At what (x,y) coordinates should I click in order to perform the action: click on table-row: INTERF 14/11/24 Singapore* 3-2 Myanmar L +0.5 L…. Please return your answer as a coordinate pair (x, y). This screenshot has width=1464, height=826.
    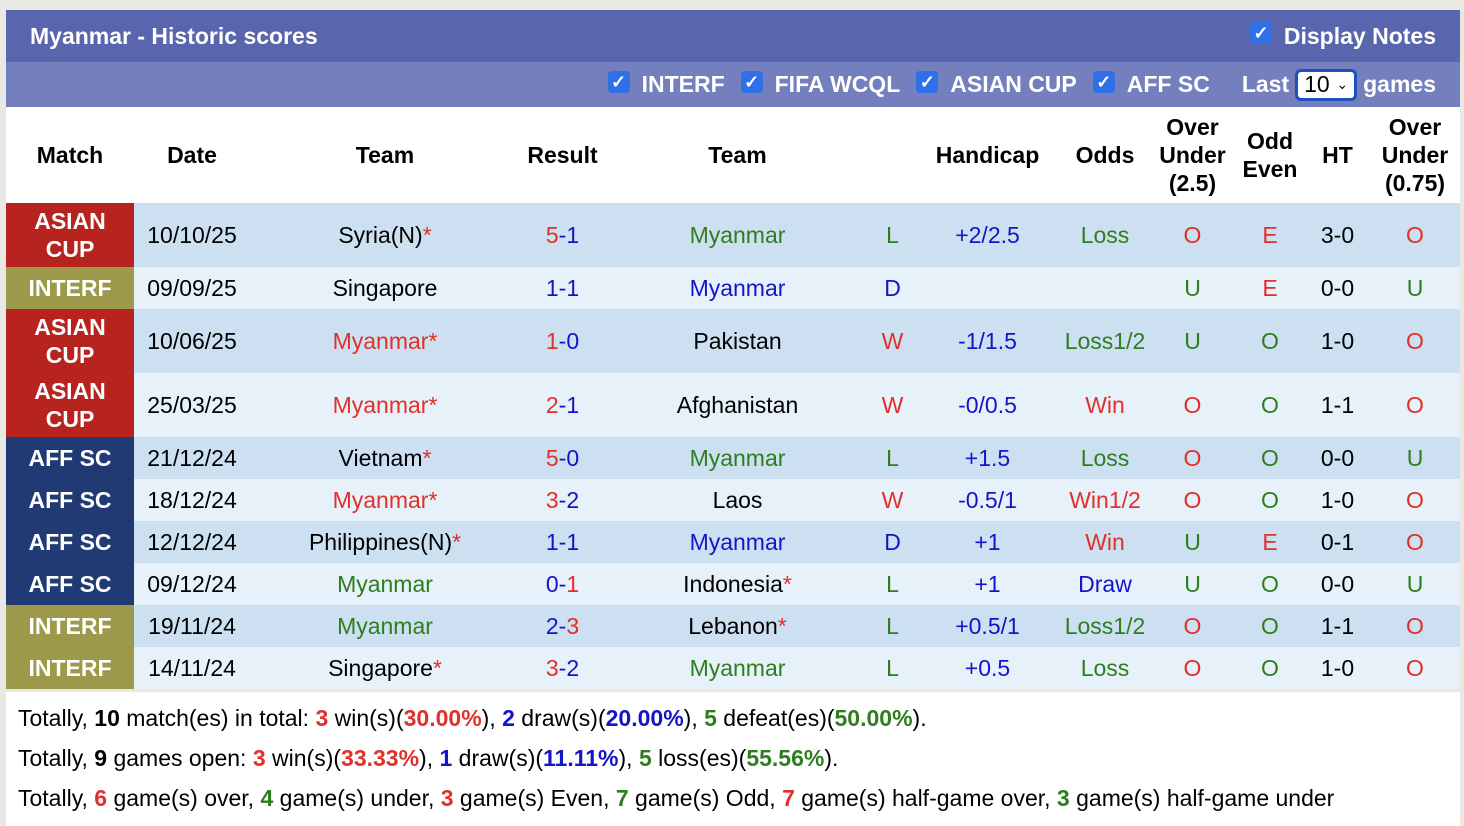
    Looking at the image, I should click on (733, 668).